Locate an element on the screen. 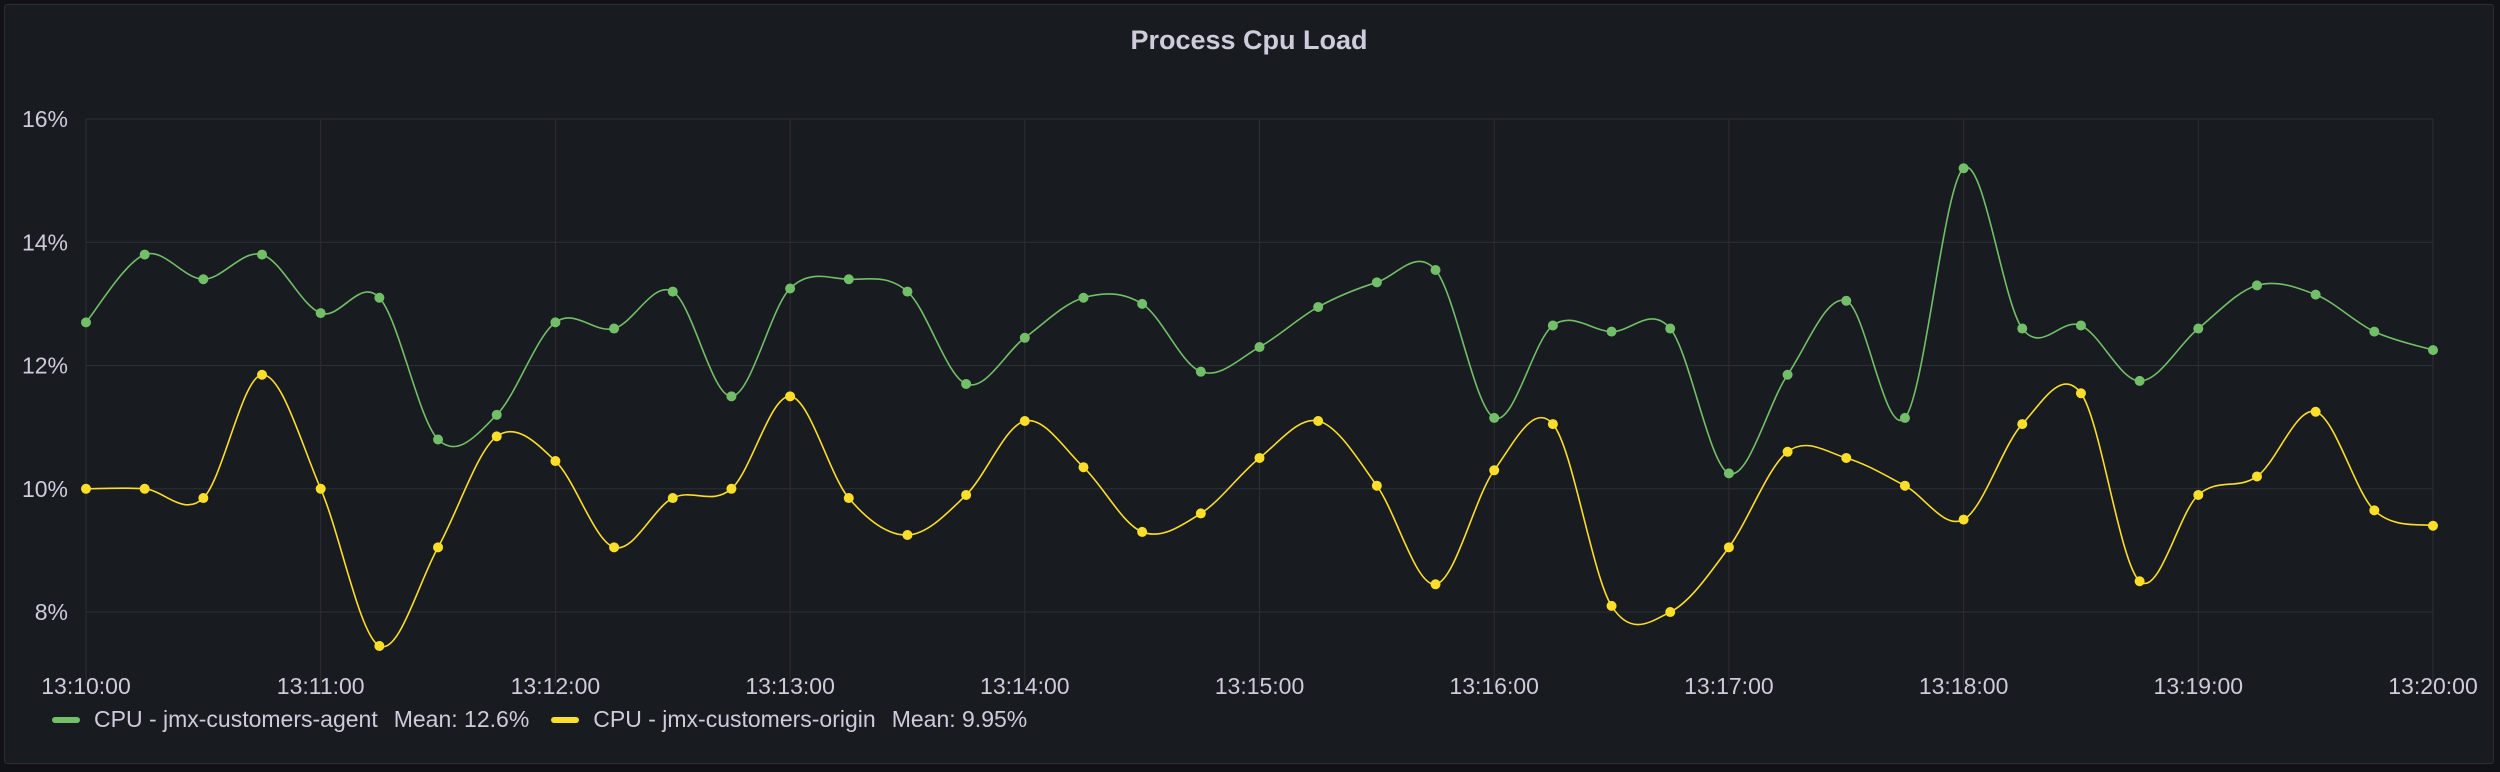  y-tick-label: 10% is located at coordinates (45, 489).